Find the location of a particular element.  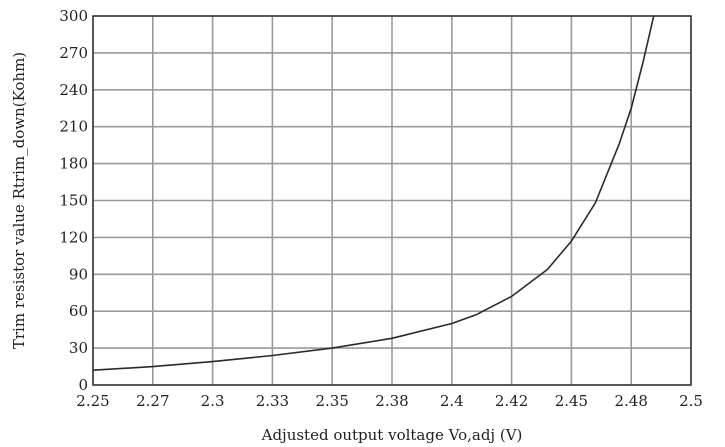

x-tick-label: 2.27 is located at coordinates (152, 401).